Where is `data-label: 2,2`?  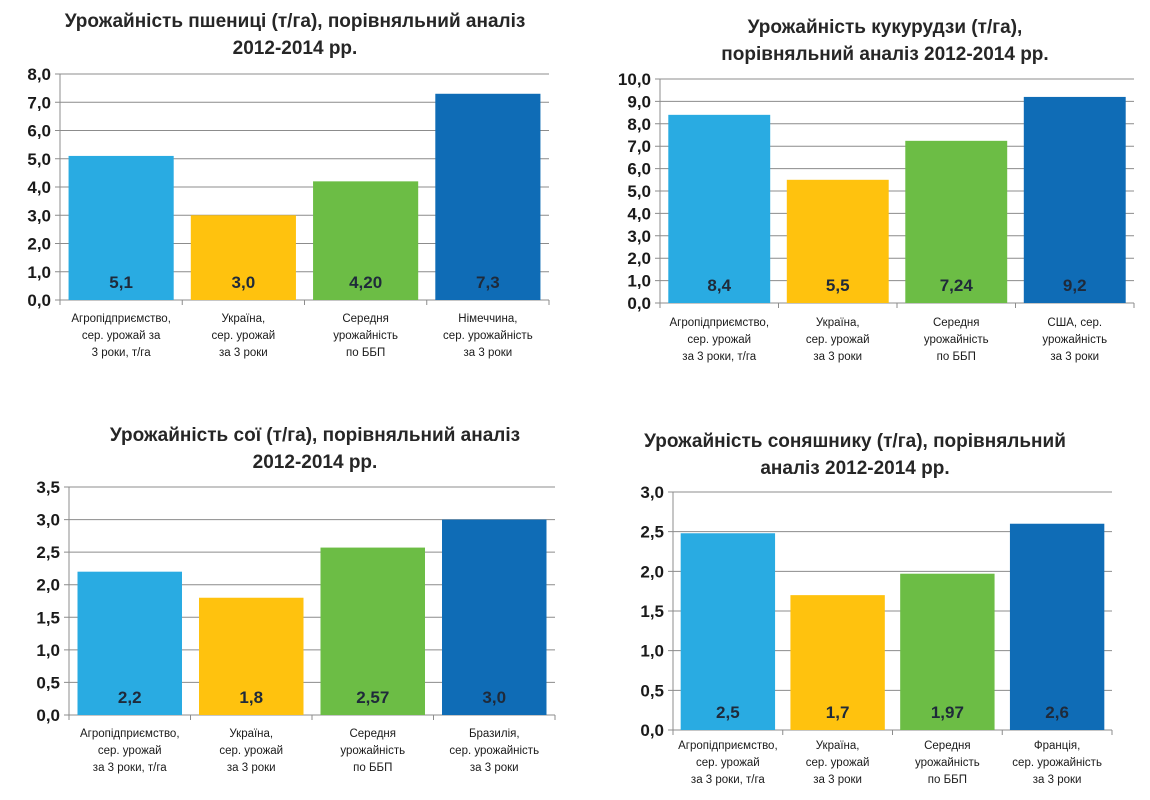
data-label: 2,2 is located at coordinates (130, 697).